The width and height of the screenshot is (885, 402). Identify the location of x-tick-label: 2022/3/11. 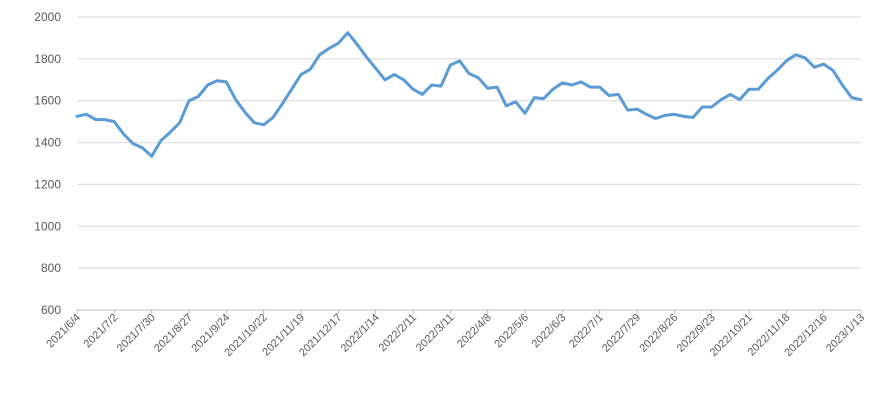
(435, 333).